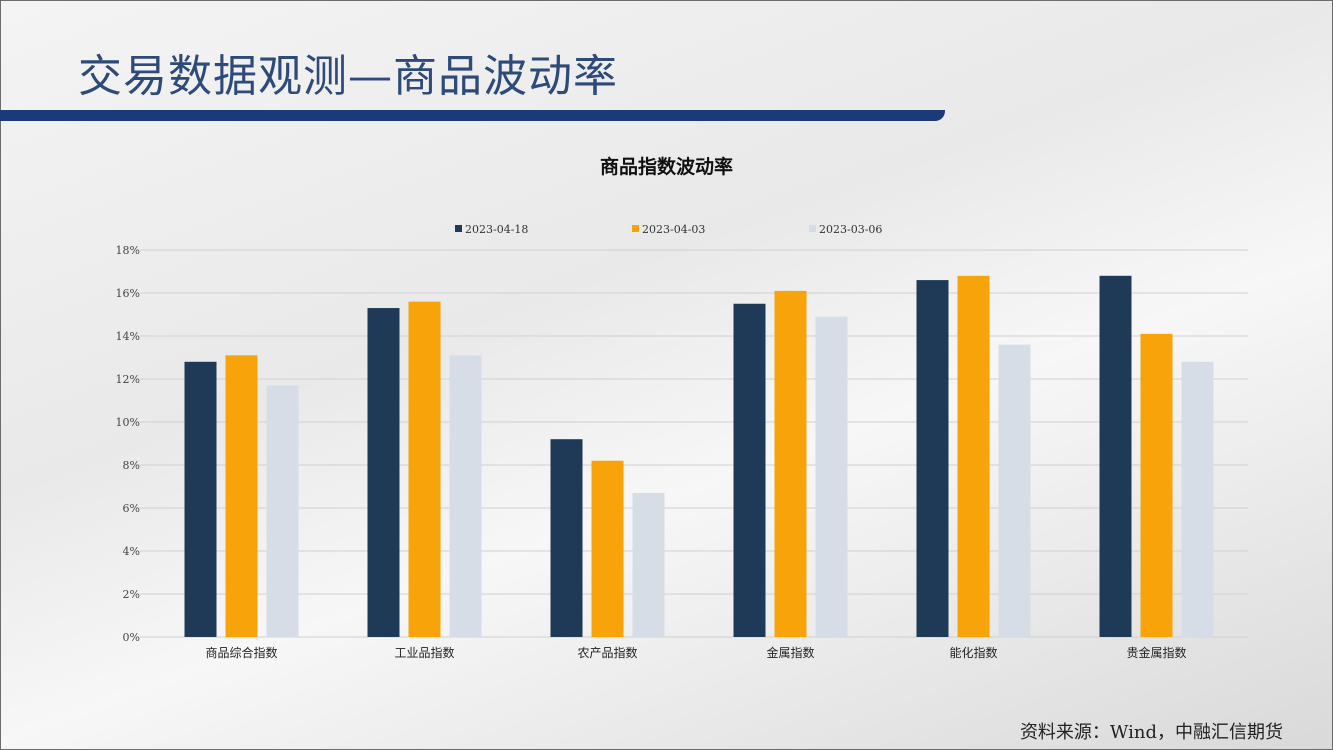  What do you see at coordinates (128, 422) in the screenshot?
I see `y-tick-label: 10%` at bounding box center [128, 422].